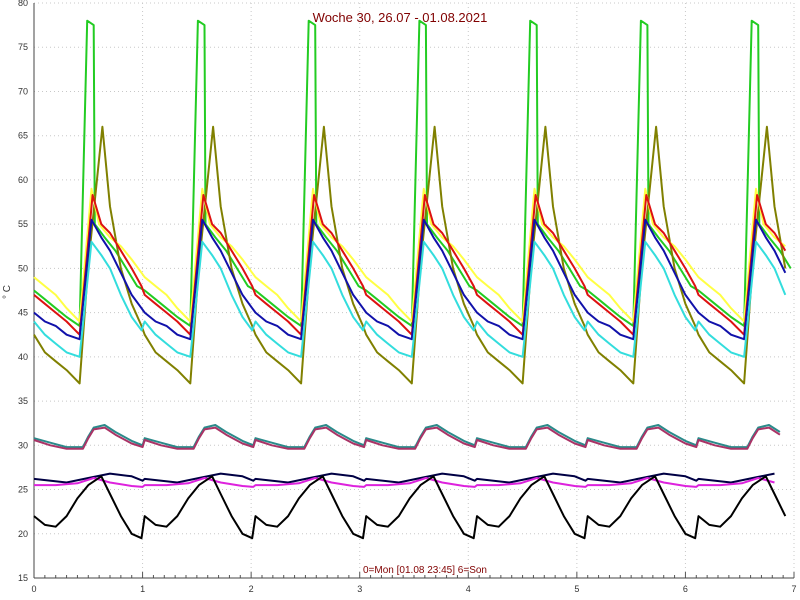 The height and width of the screenshot is (600, 800). I want to click on chart-title: Woche 30, 26.07 - 01.08.2021, so click(400, 17).